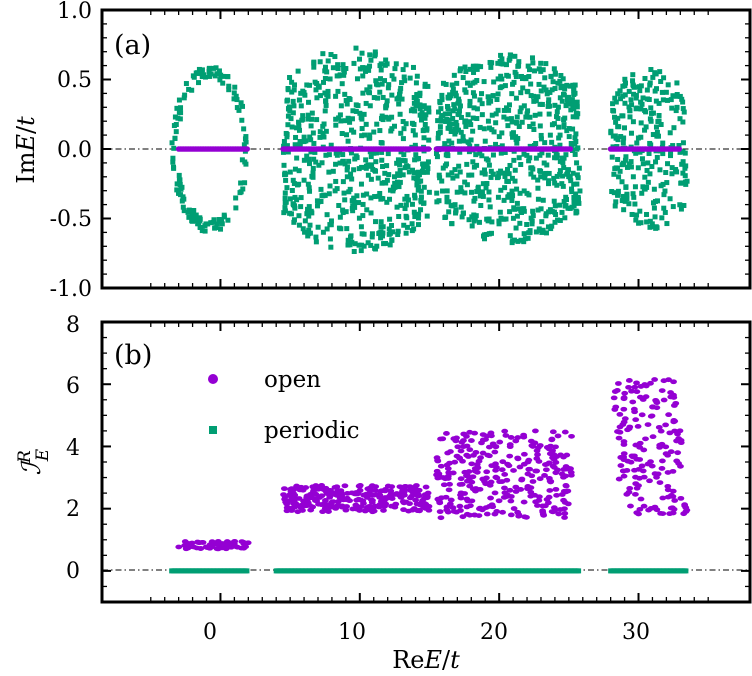 The height and width of the screenshot is (676, 752). Describe the element at coordinates (292, 380) in the screenshot. I see `legend-open-label: open` at that location.